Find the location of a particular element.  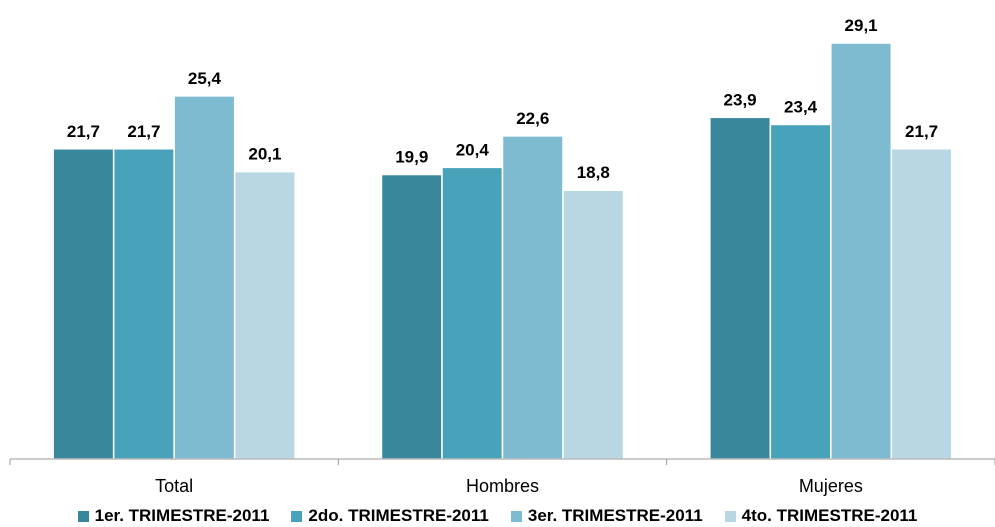

legend-item-series-2: 2do. TRIMESTRE-2011 is located at coordinates (390, 516).